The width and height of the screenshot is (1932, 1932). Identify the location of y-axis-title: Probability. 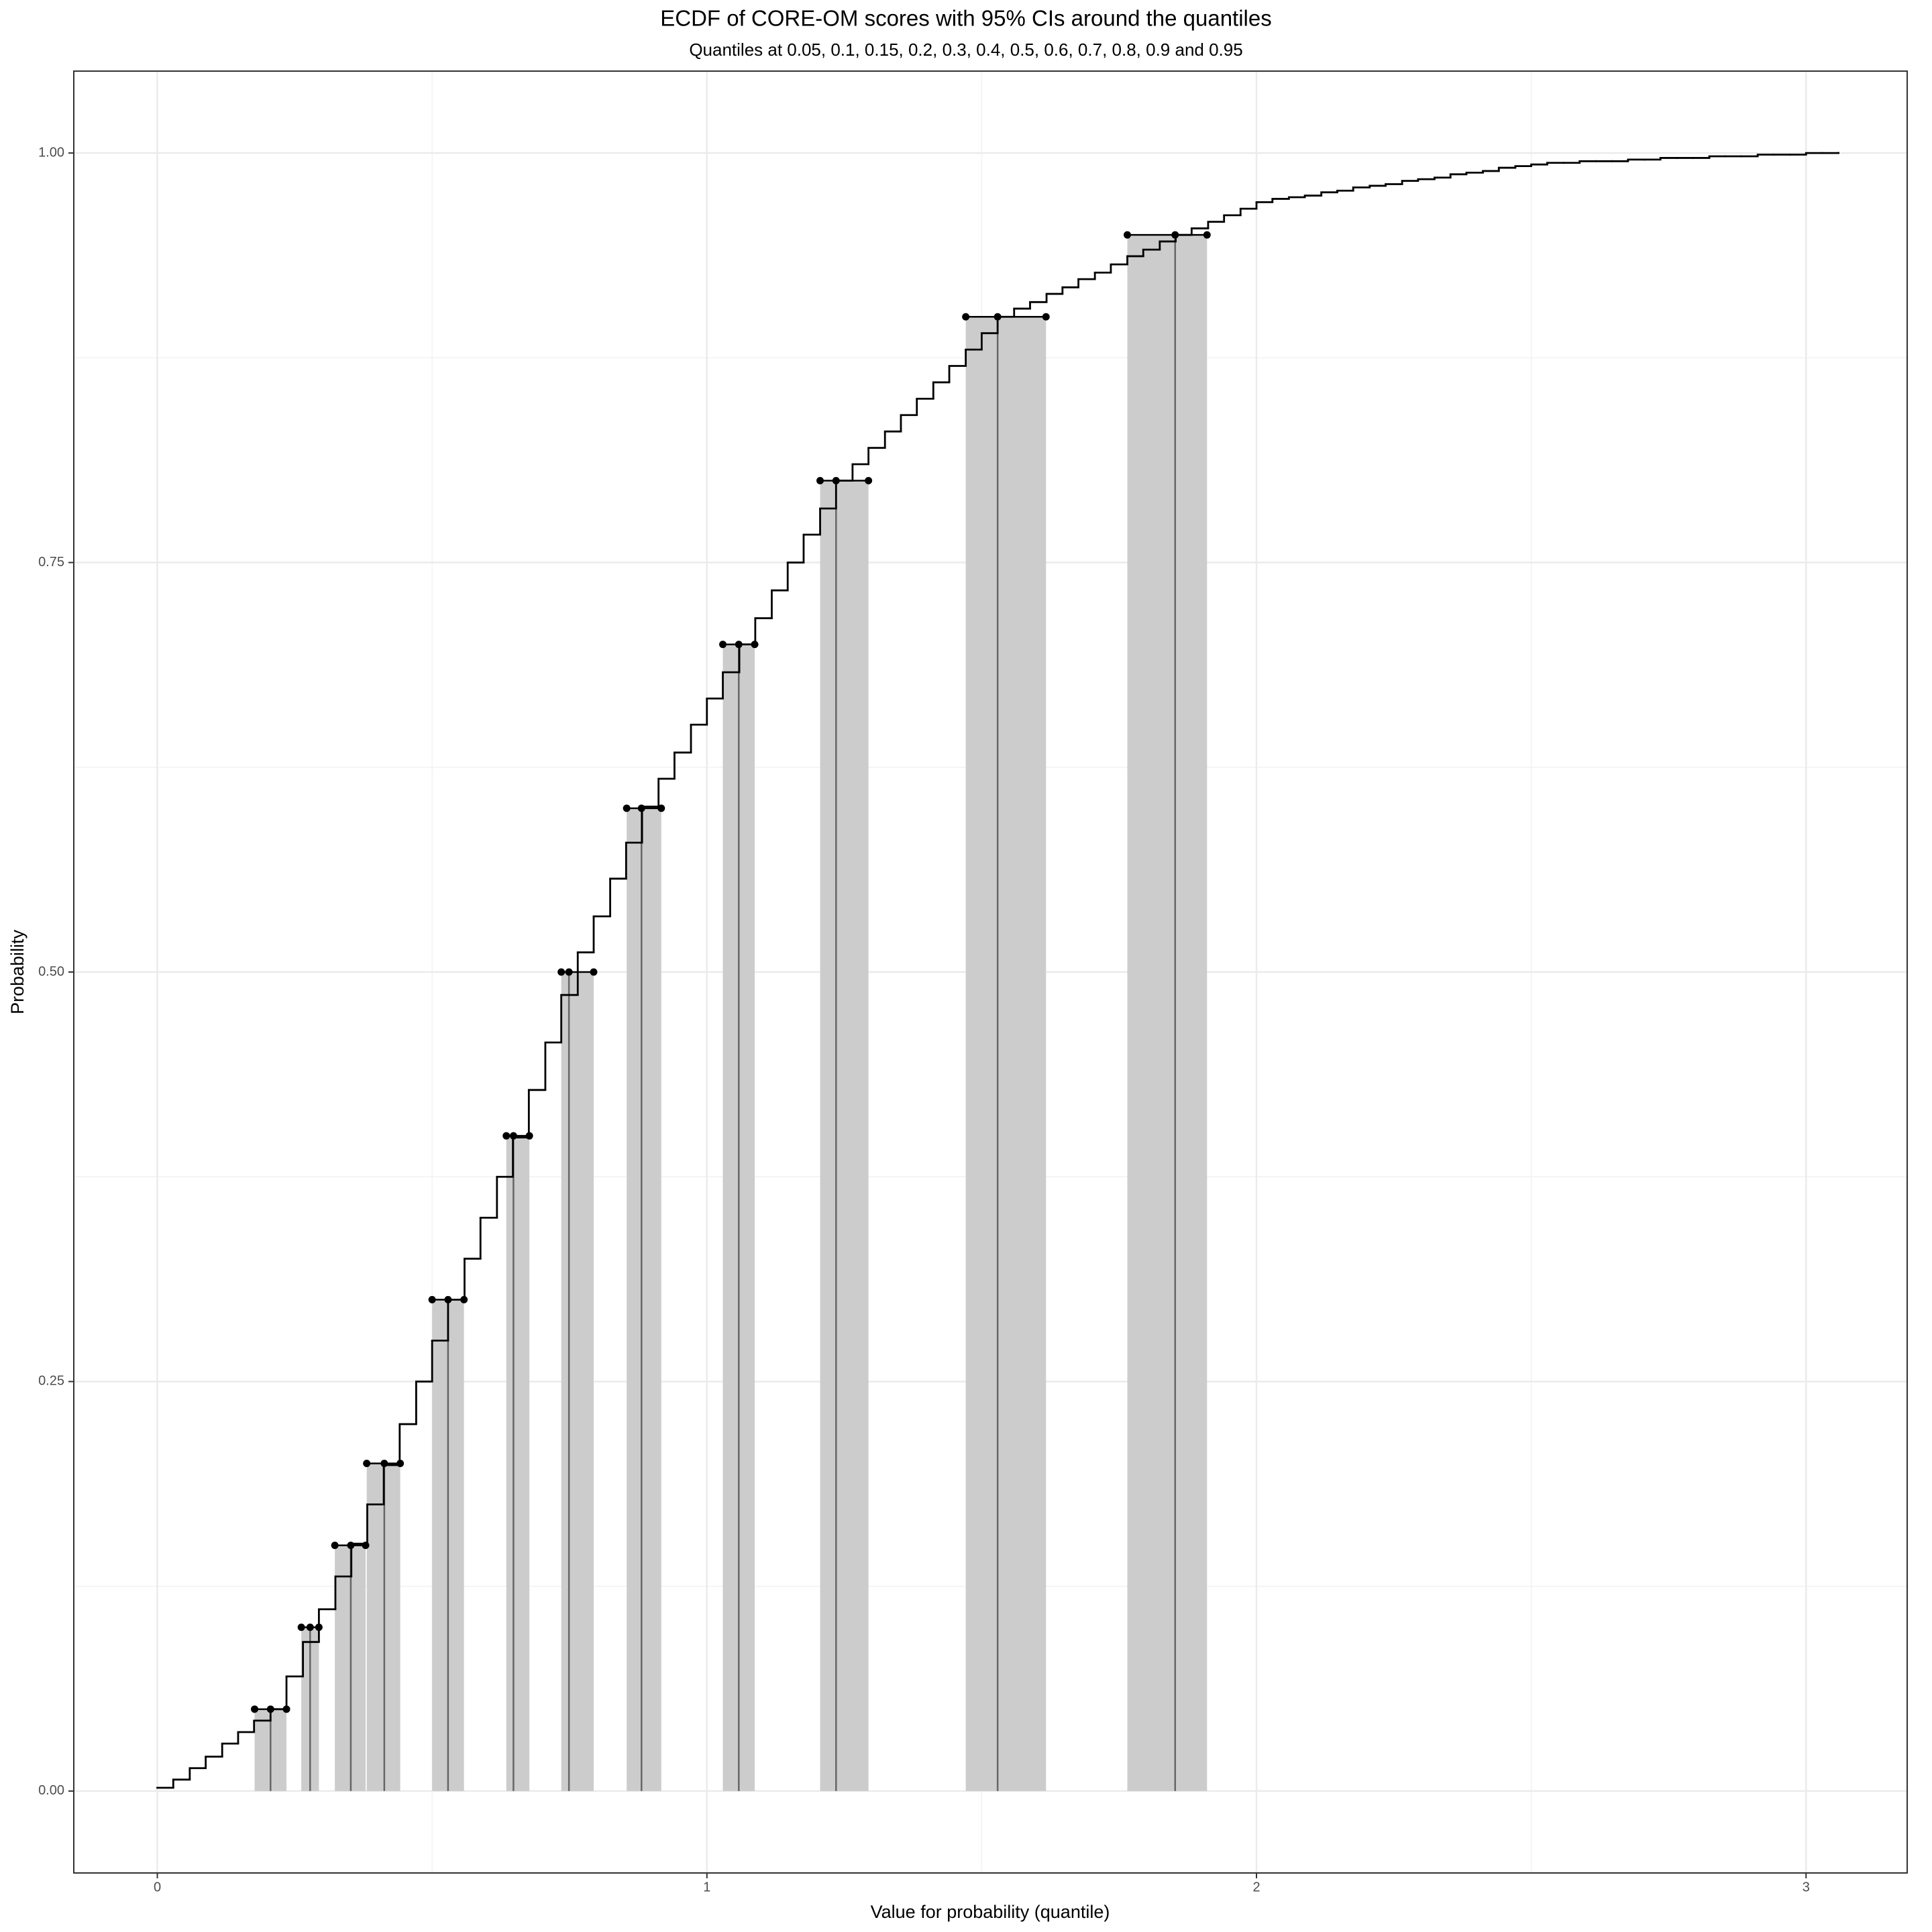
(17, 971).